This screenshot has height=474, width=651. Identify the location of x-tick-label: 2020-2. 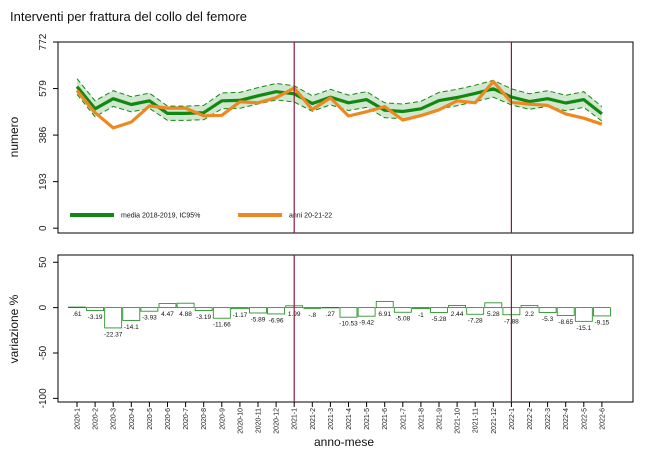
(96, 419).